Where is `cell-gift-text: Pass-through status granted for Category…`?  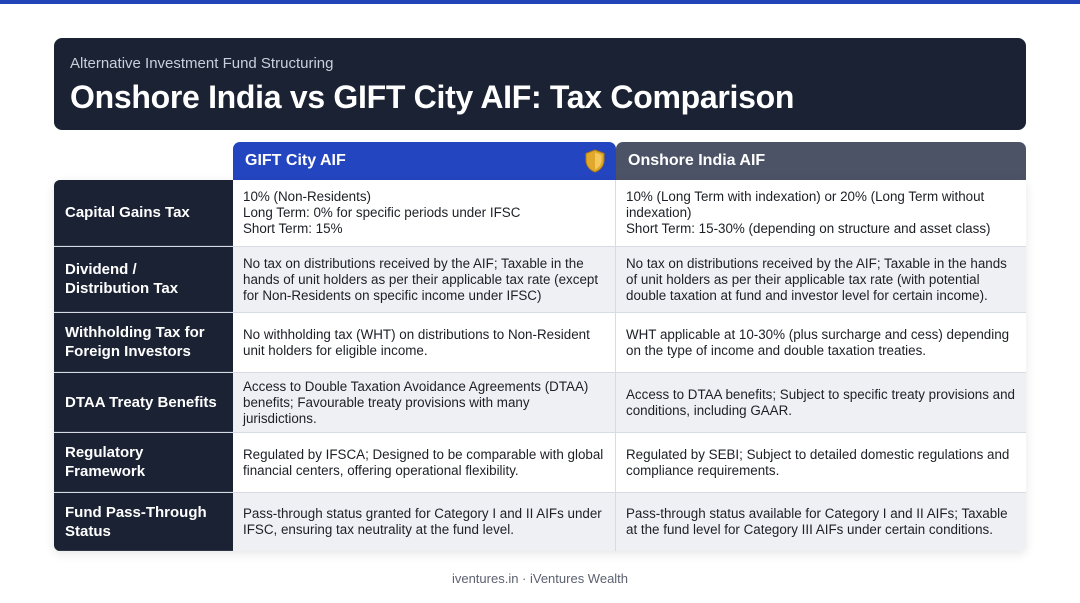 cell-gift-text: Pass-through status granted for Category… is located at coordinates (422, 521).